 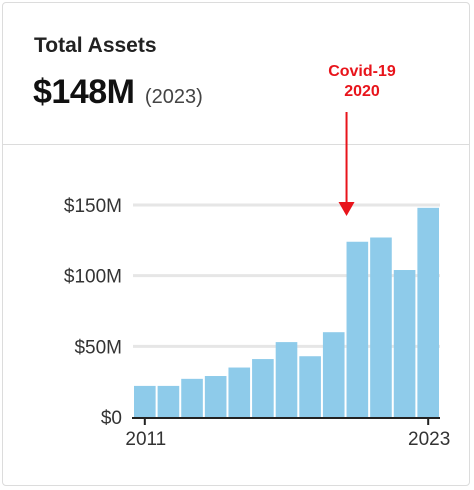 What do you see at coordinates (362, 91) in the screenshot?
I see `annotation-year: 2020` at bounding box center [362, 91].